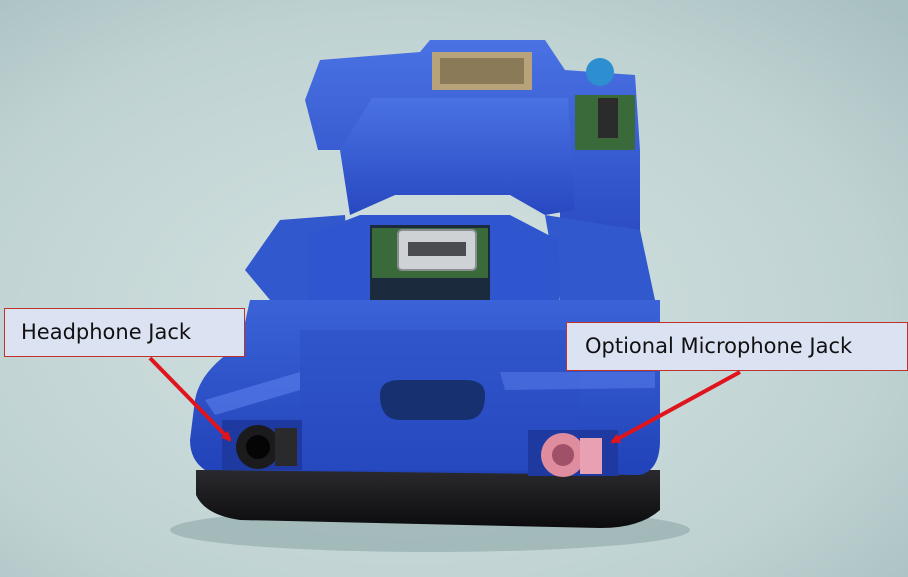 The height and width of the screenshot is (577, 908). I want to click on headphone-arrow, so click(190, 399).